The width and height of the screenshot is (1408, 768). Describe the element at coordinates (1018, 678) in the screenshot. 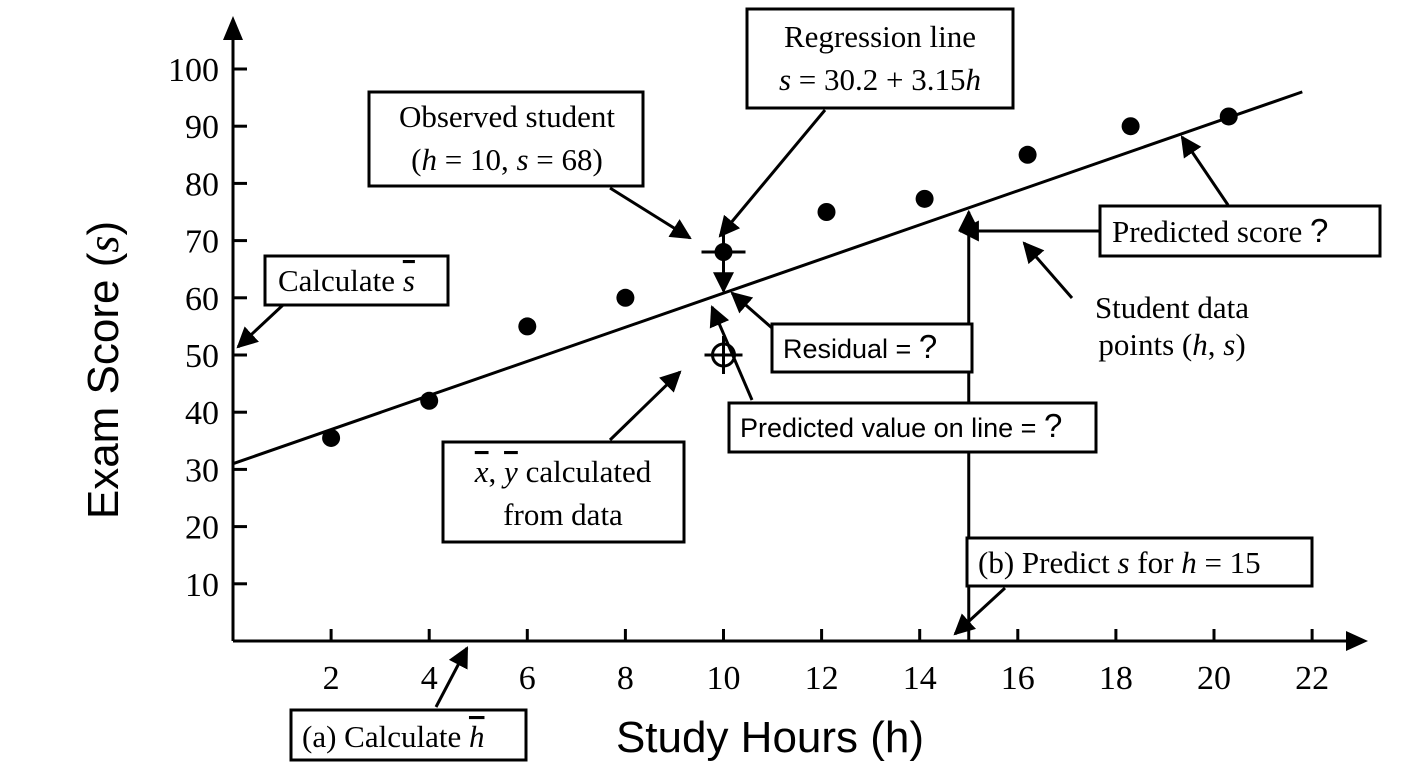

I see `x-tick-label: 16` at that location.